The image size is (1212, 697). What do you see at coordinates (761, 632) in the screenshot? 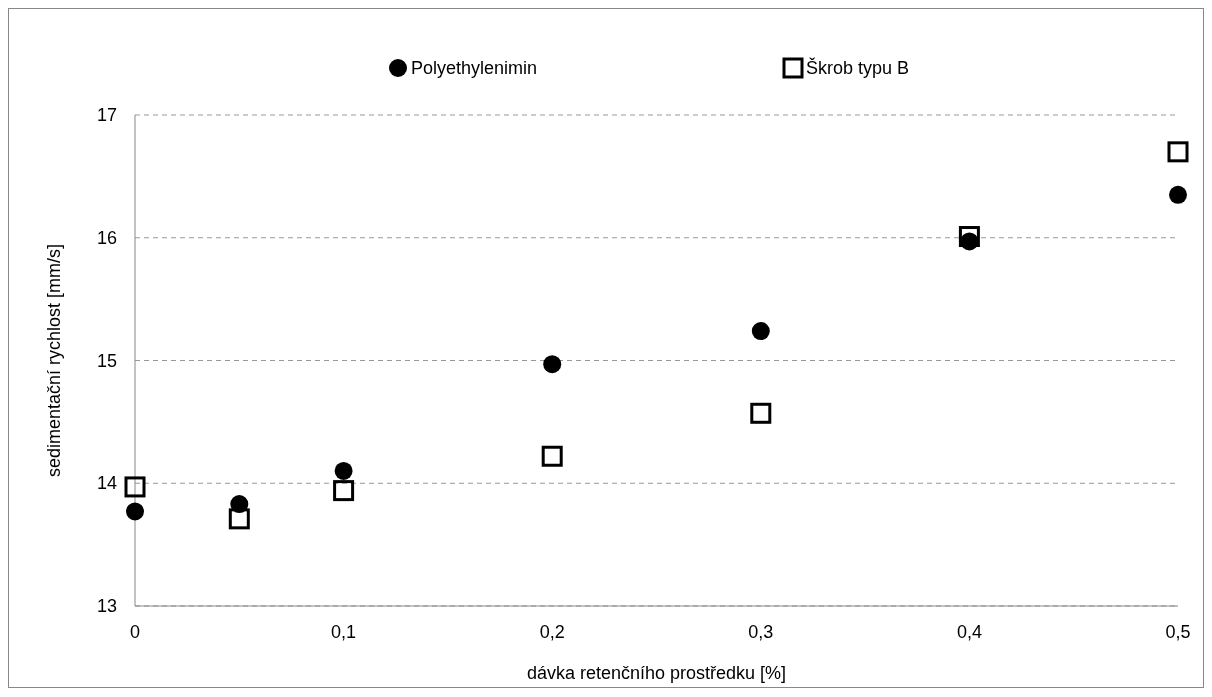
I see `x-tick-label: 0,3` at bounding box center [761, 632].